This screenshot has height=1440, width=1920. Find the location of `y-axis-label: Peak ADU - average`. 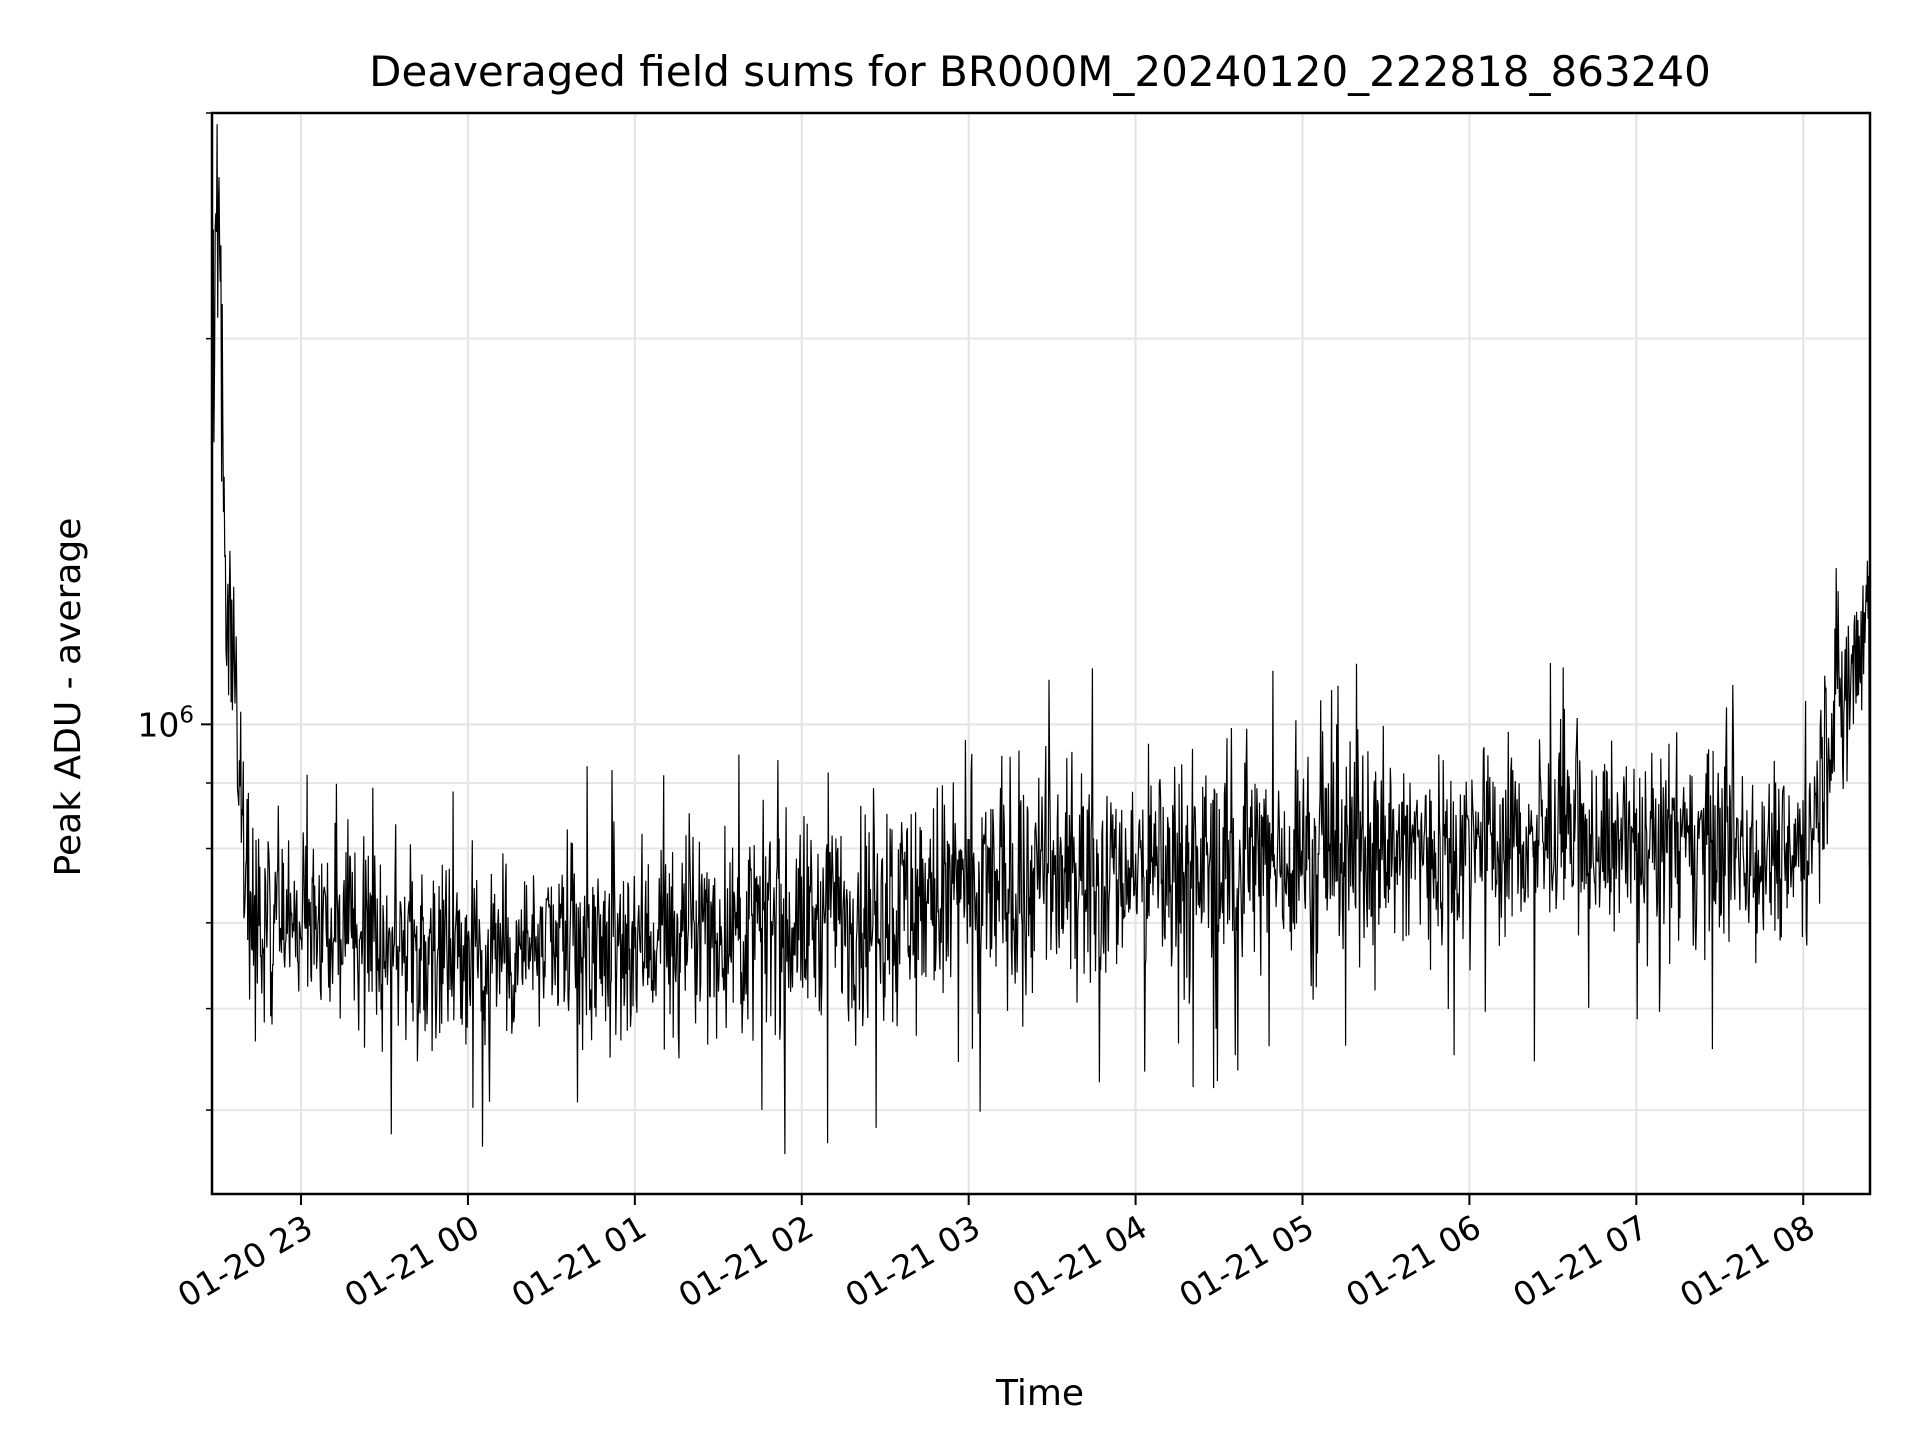

y-axis-label: Peak ADU - average is located at coordinates (68, 697).